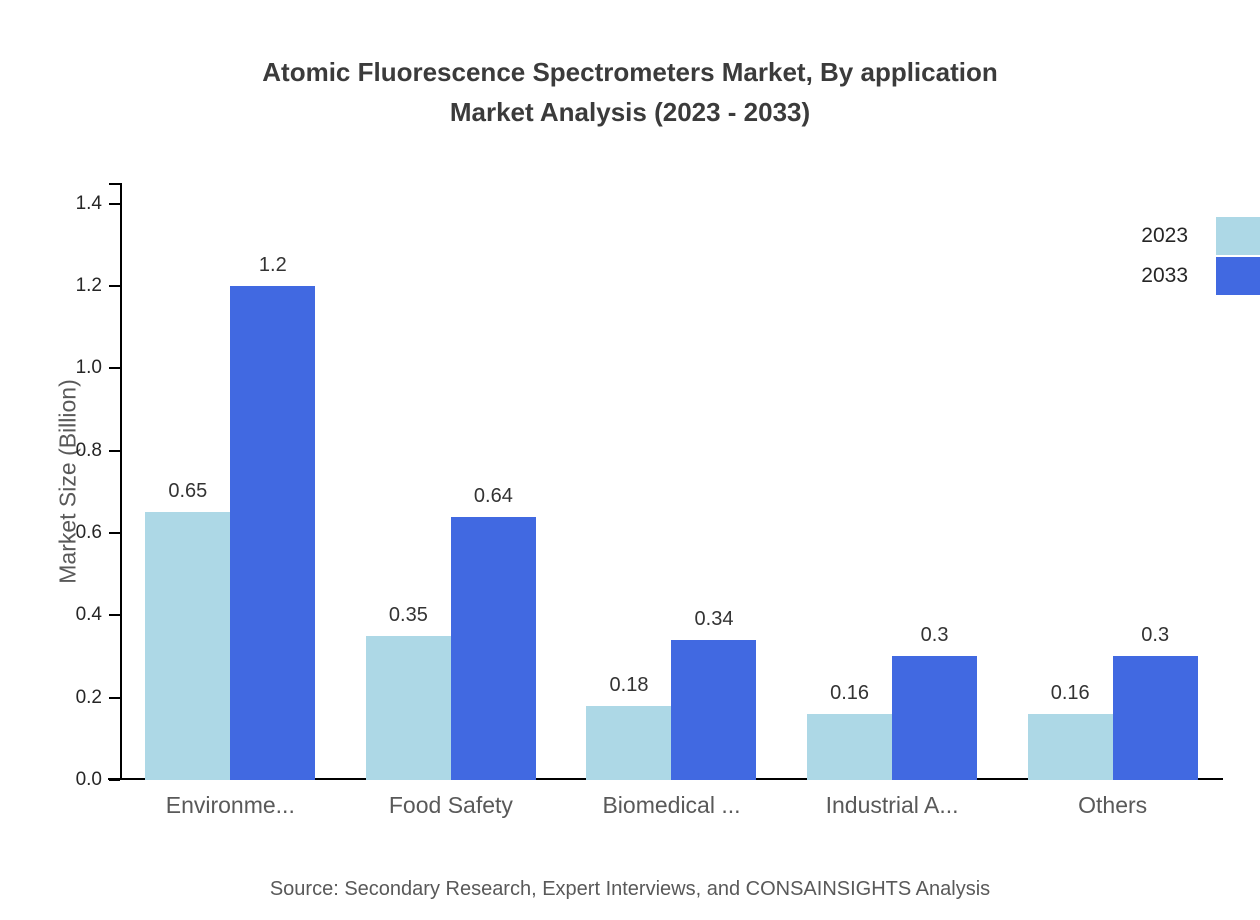 The width and height of the screenshot is (1260, 920). Describe the element at coordinates (88, 779) in the screenshot. I see `y-tick-label: 0.0` at that location.